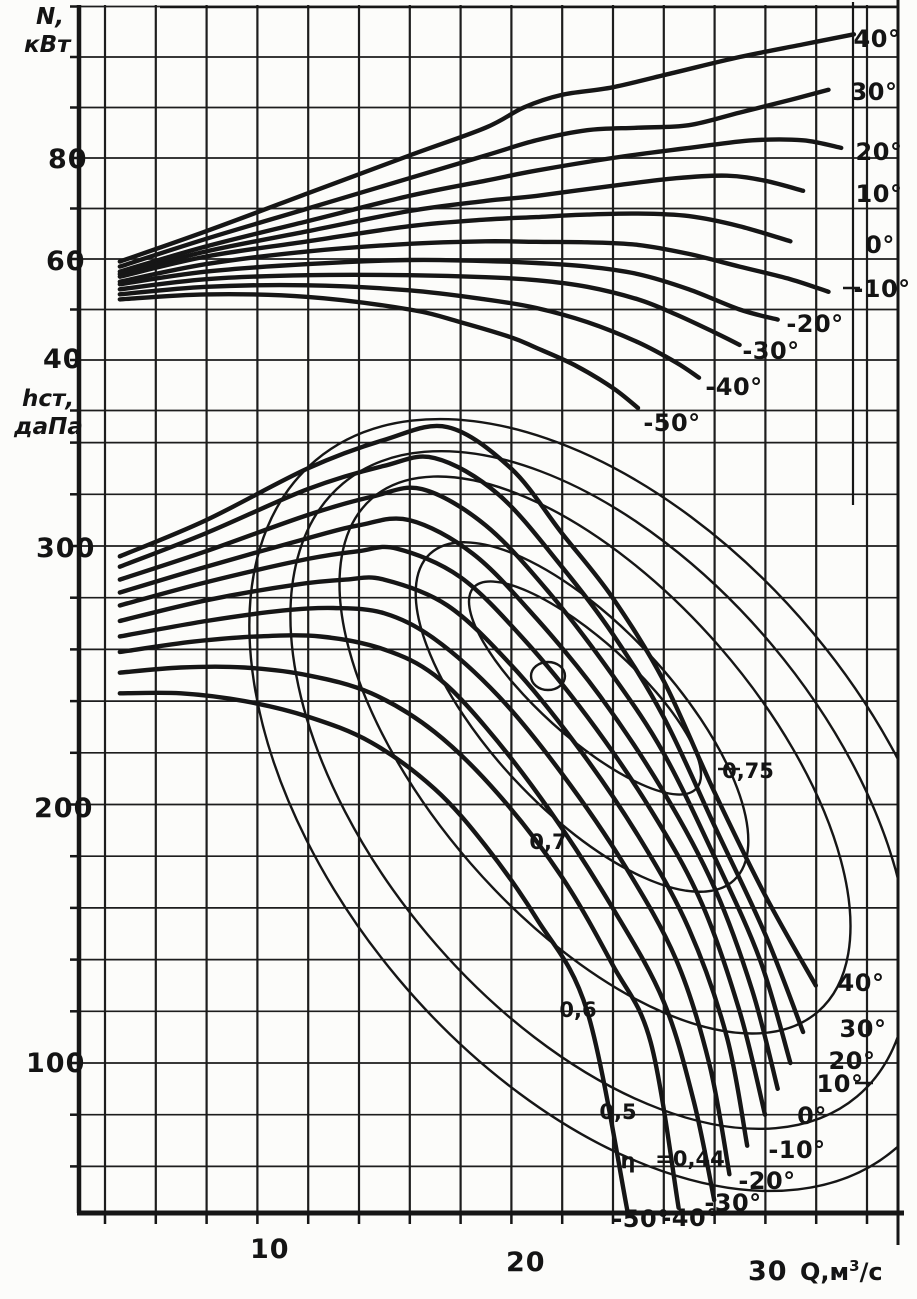  Describe the element at coordinates (879, 152) in the screenshot. I see `power-curve-label: 20°` at that location.